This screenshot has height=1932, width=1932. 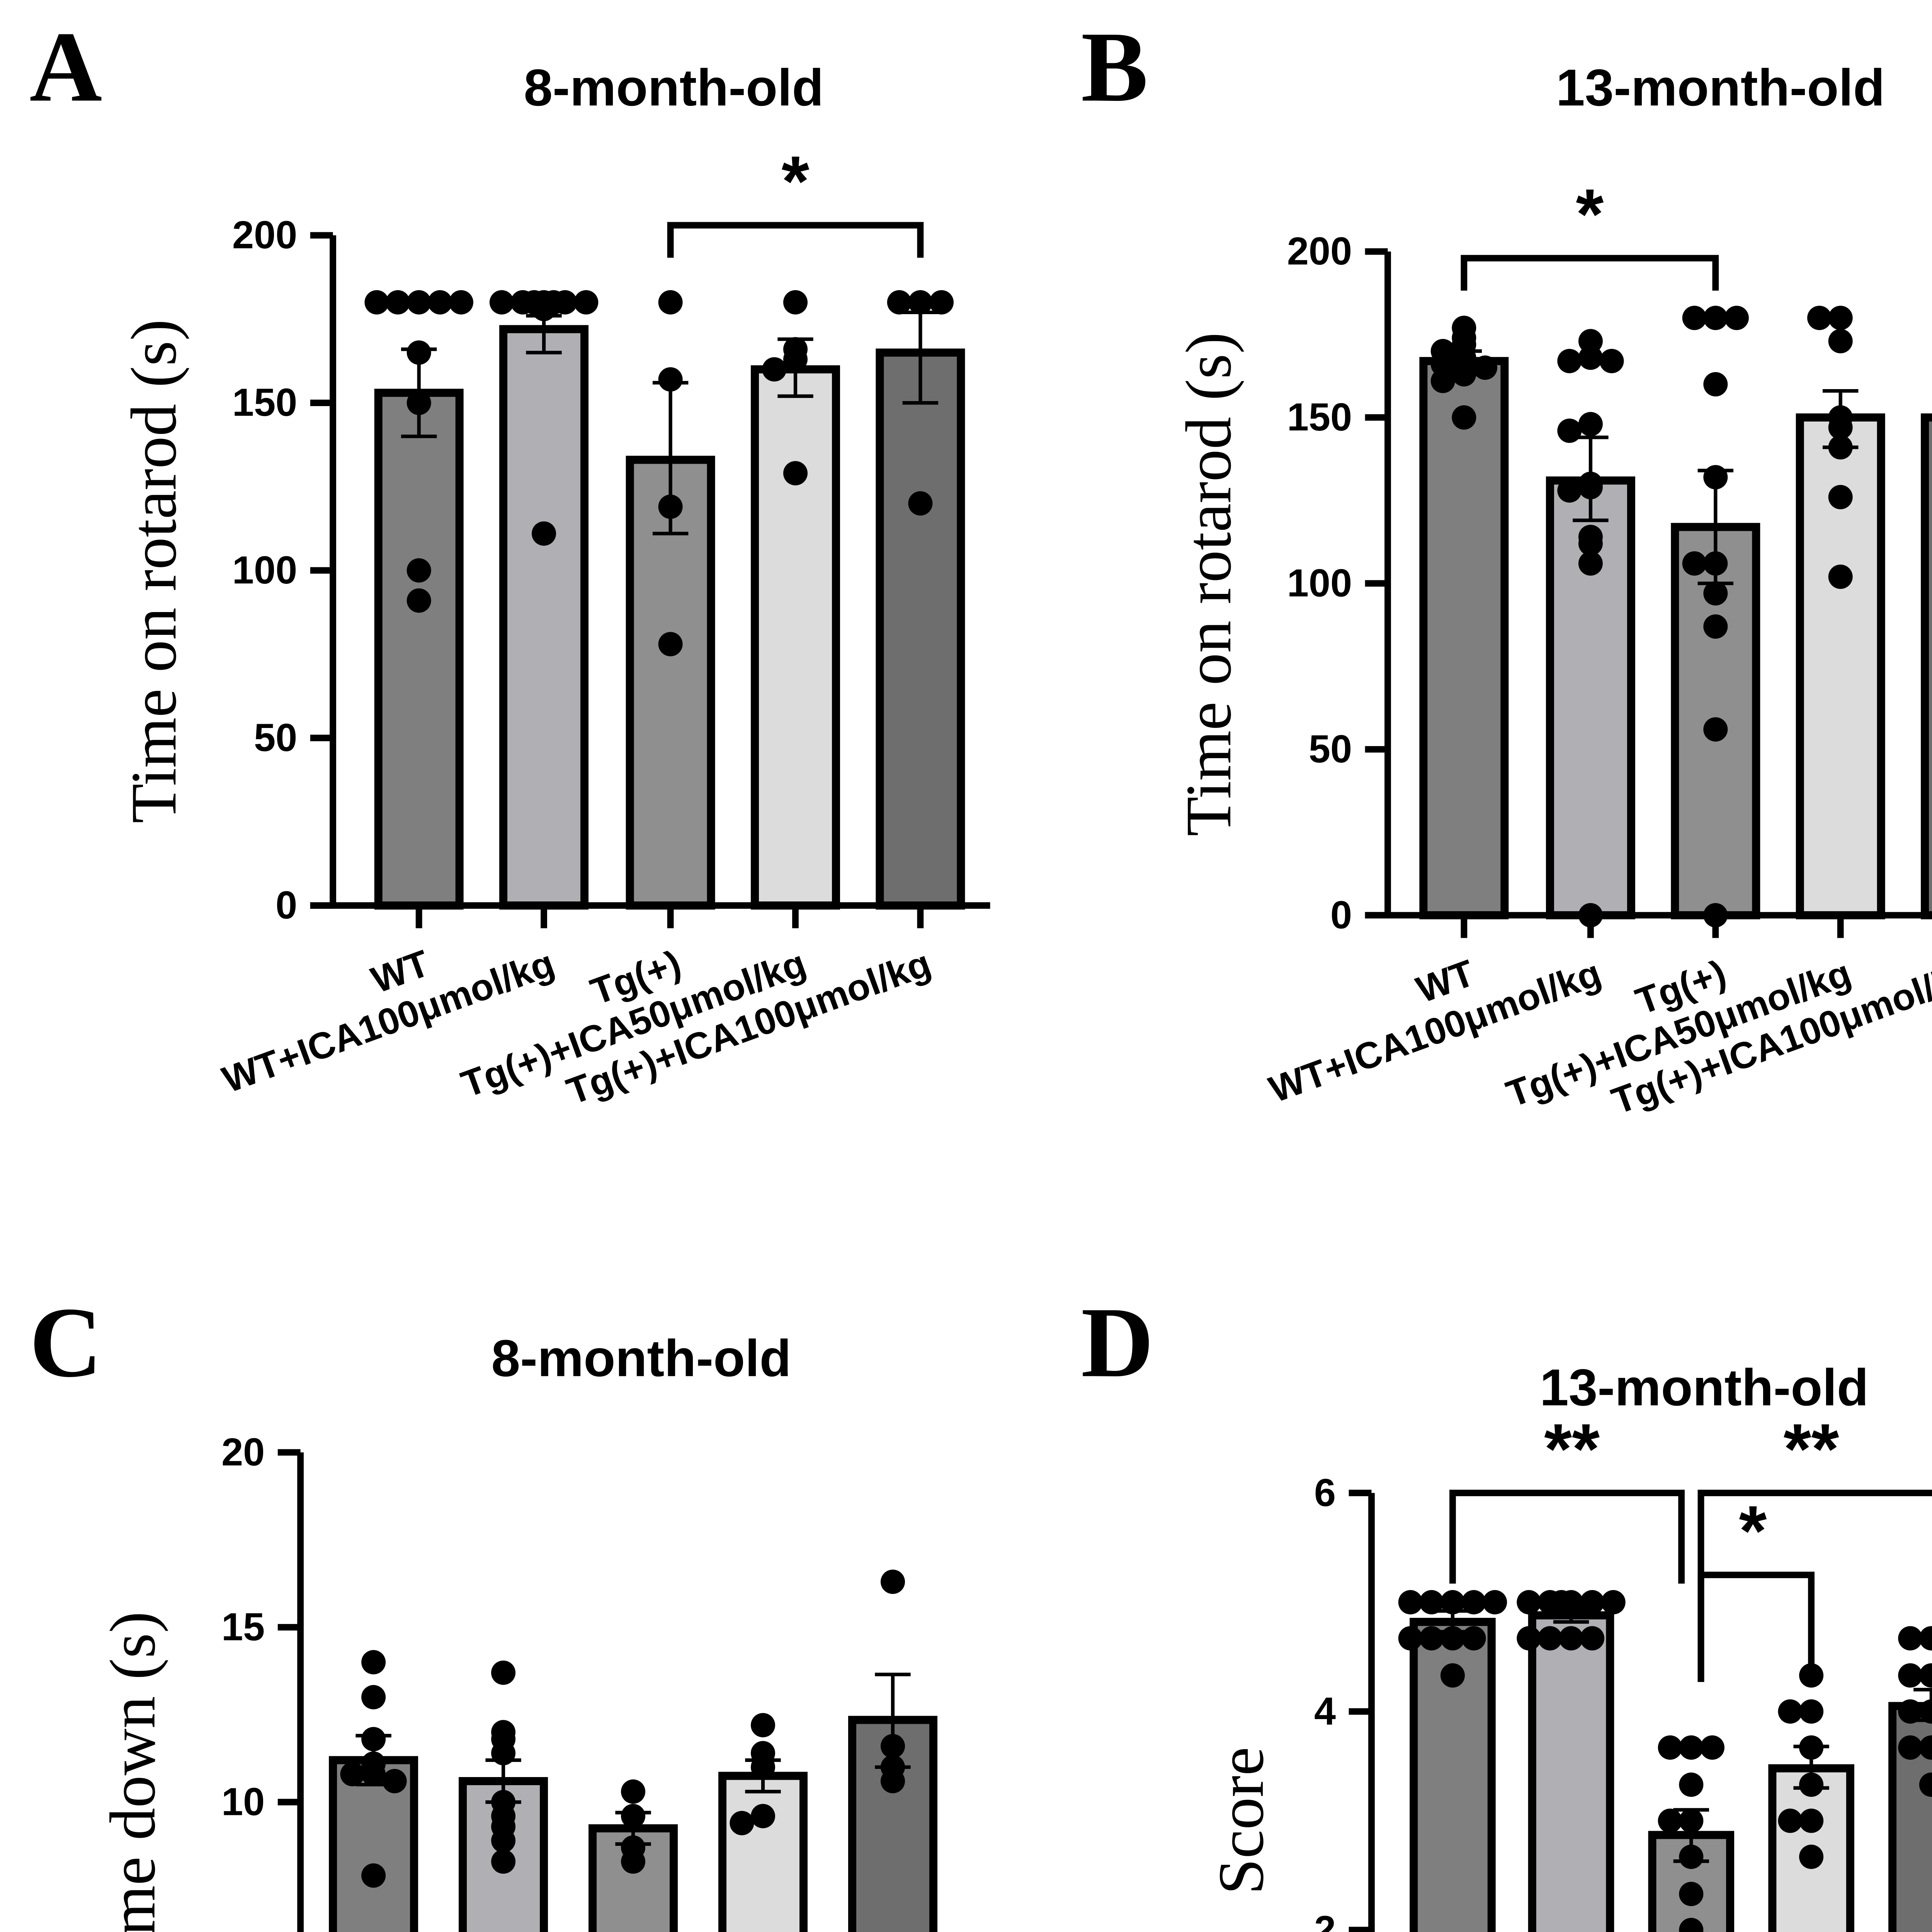 I want to click on y-axis-label: Score, so click(x=1241, y=1821).